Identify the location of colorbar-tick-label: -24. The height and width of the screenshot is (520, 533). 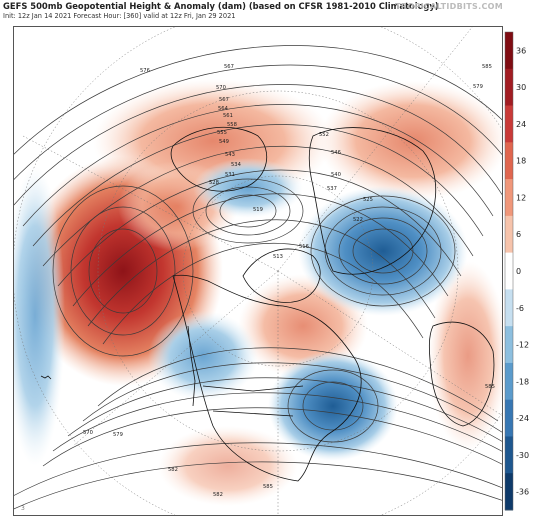
(522, 418).